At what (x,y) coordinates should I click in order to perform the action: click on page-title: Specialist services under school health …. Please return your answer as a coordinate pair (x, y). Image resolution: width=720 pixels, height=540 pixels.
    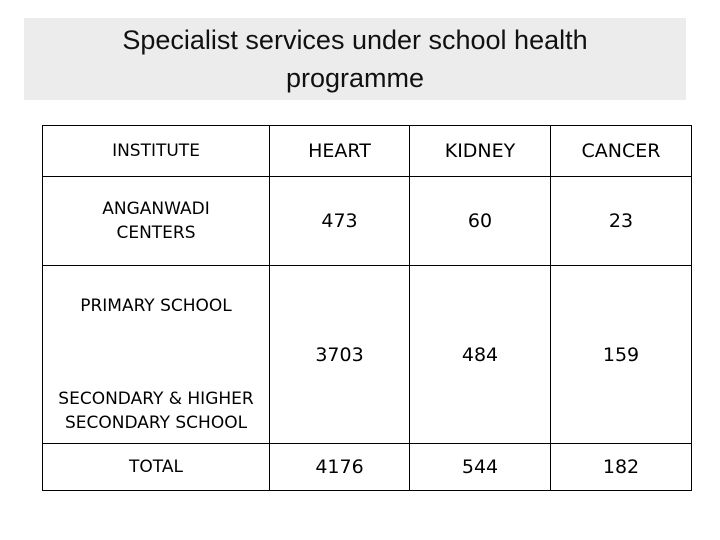
    Looking at the image, I should click on (355, 59).